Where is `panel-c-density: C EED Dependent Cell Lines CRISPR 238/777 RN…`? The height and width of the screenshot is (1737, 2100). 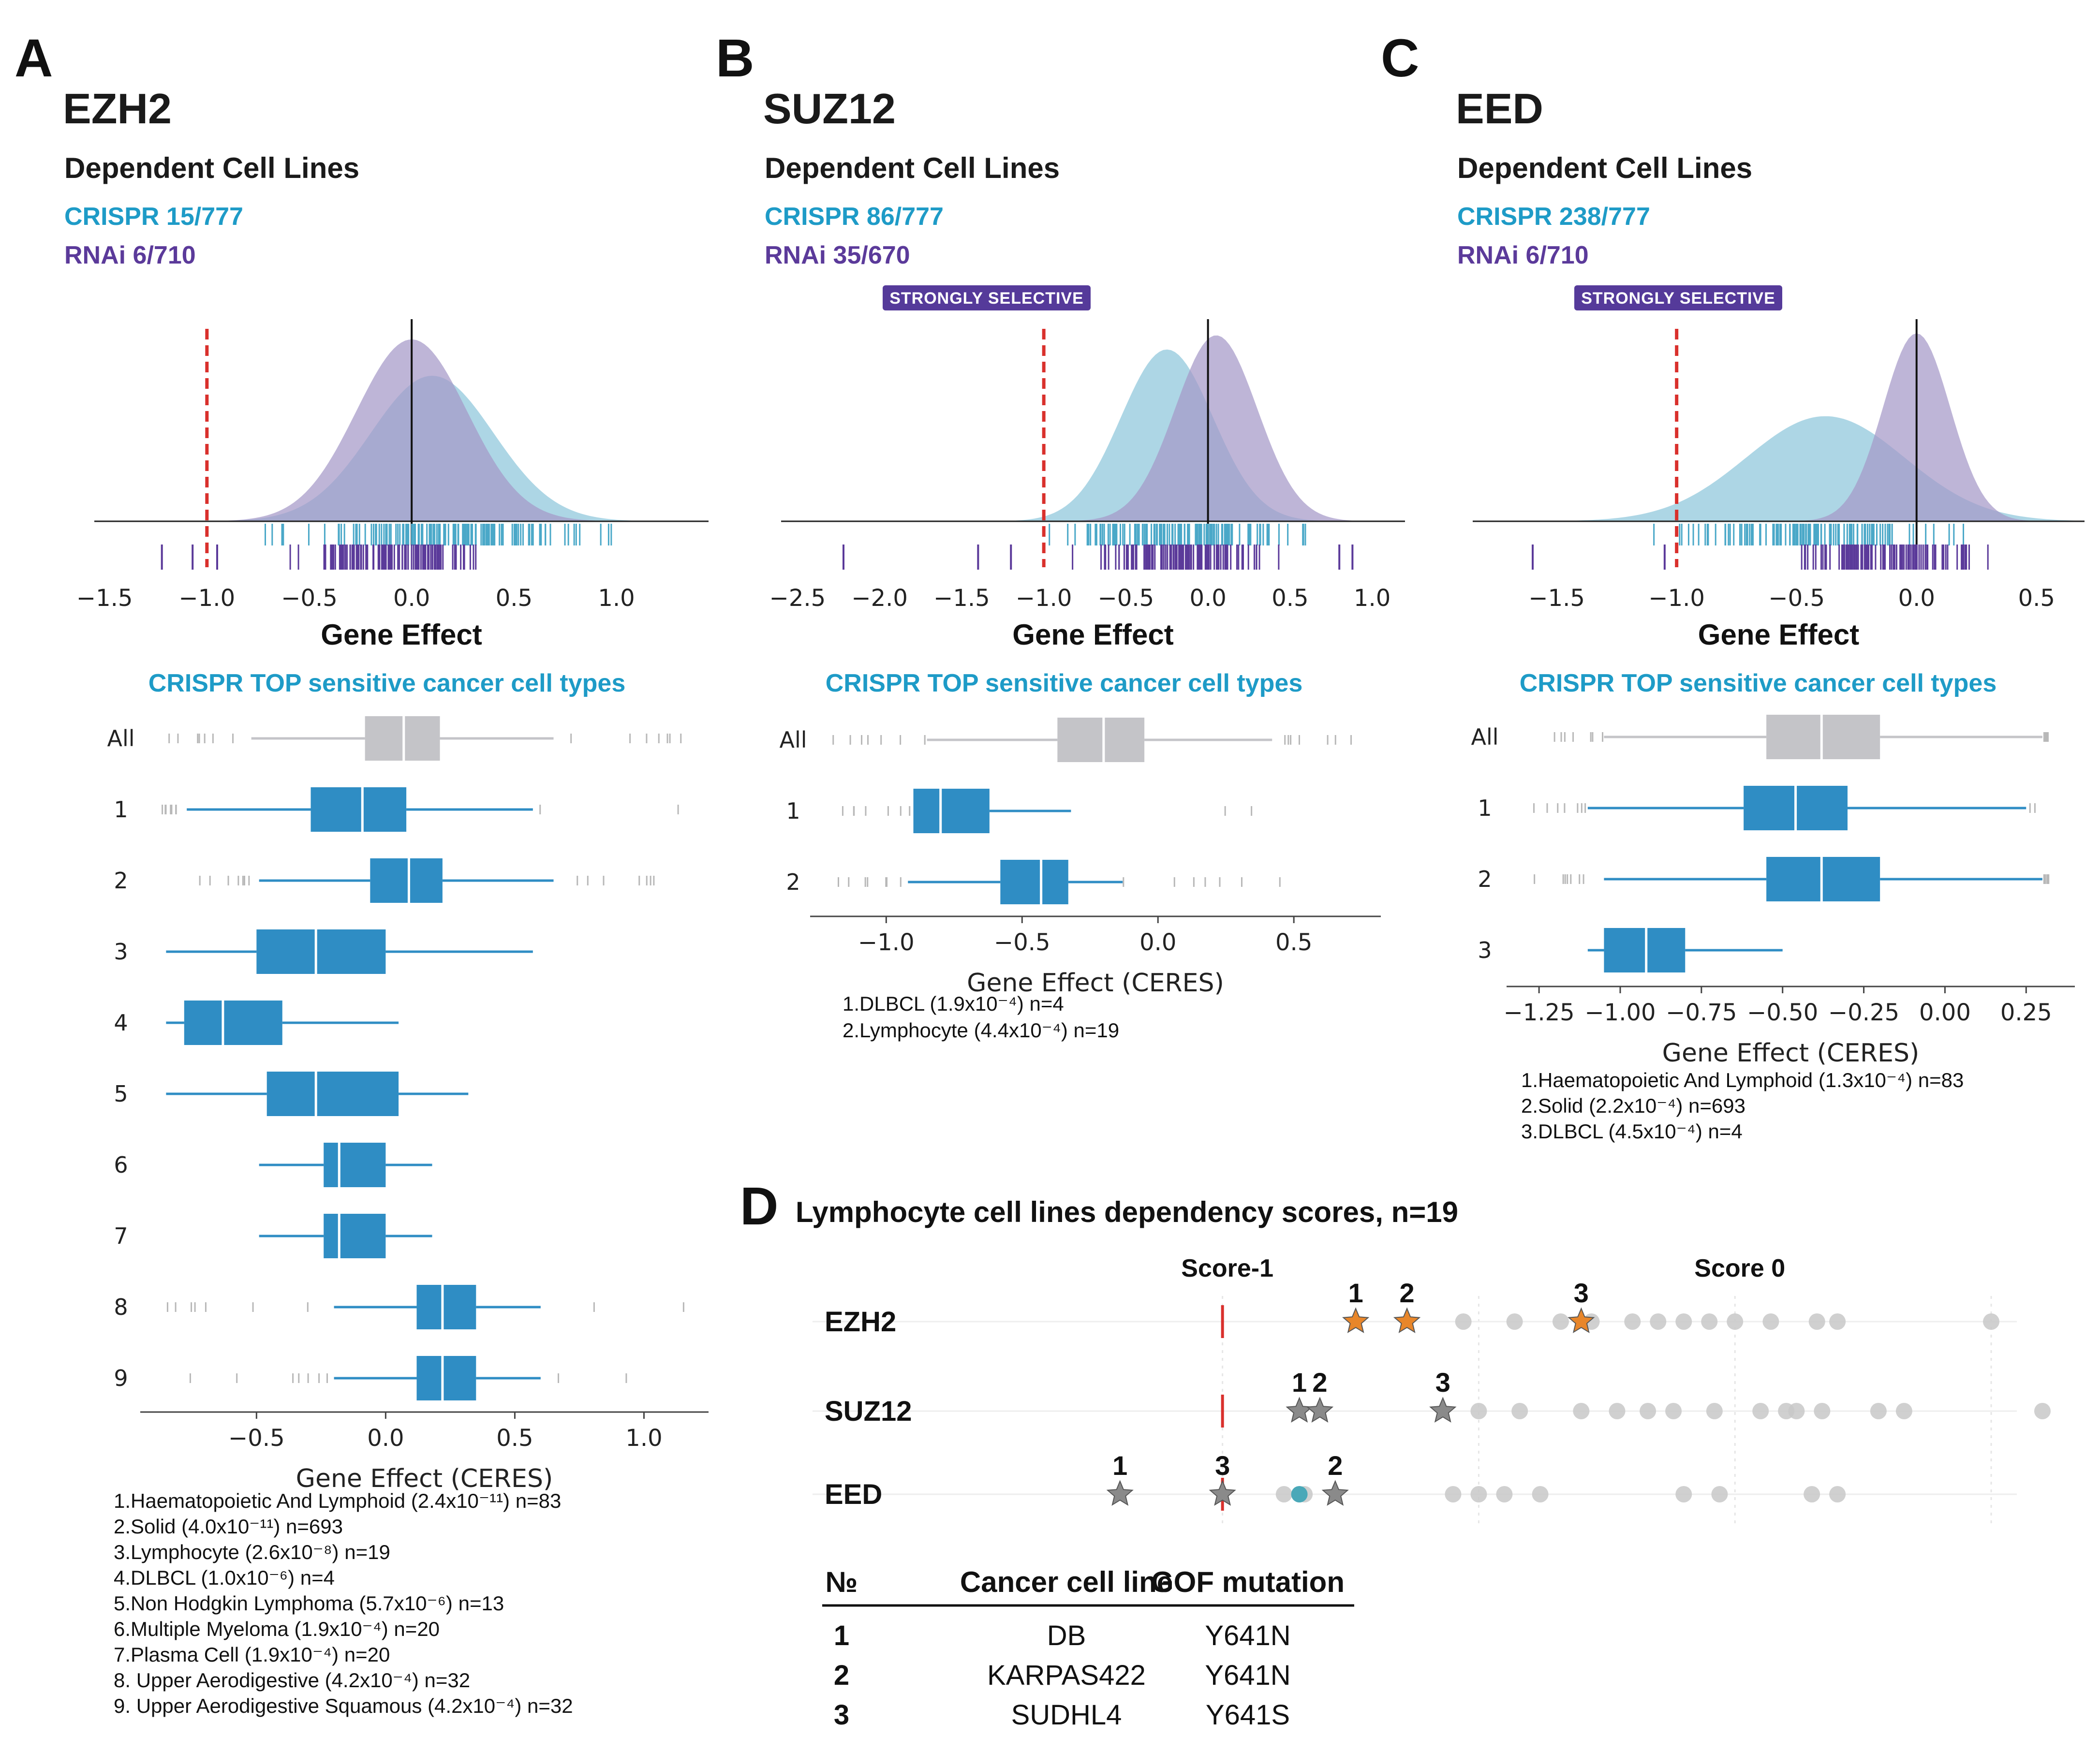
panel-c-density: C EED Dependent Cell Lines CRISPR 238/777 RN… is located at coordinates (1733, 340).